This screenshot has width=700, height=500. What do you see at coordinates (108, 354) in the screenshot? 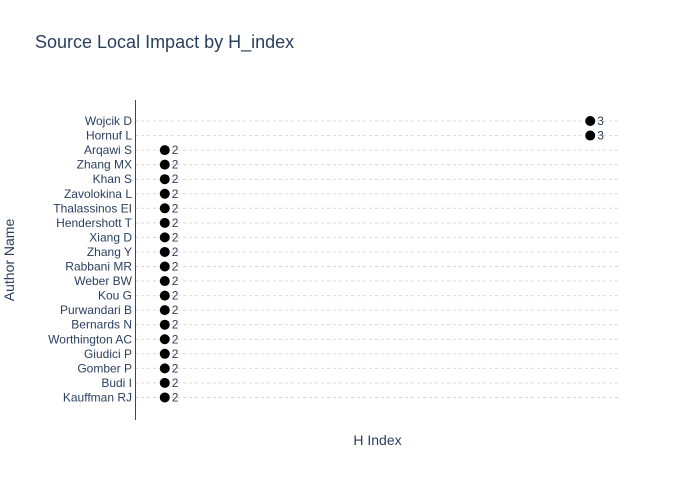
I see `y-tick-label: Giudici P` at bounding box center [108, 354].